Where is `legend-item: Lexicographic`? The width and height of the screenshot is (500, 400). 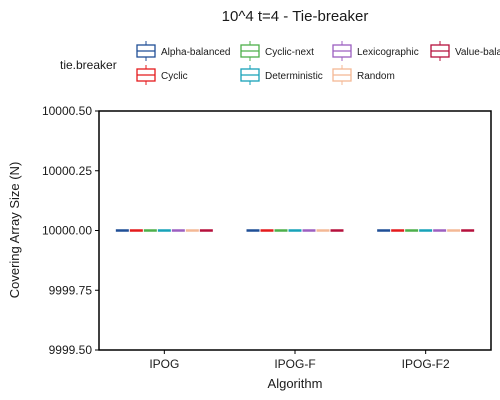 legend-item: Lexicographic is located at coordinates (375, 51).